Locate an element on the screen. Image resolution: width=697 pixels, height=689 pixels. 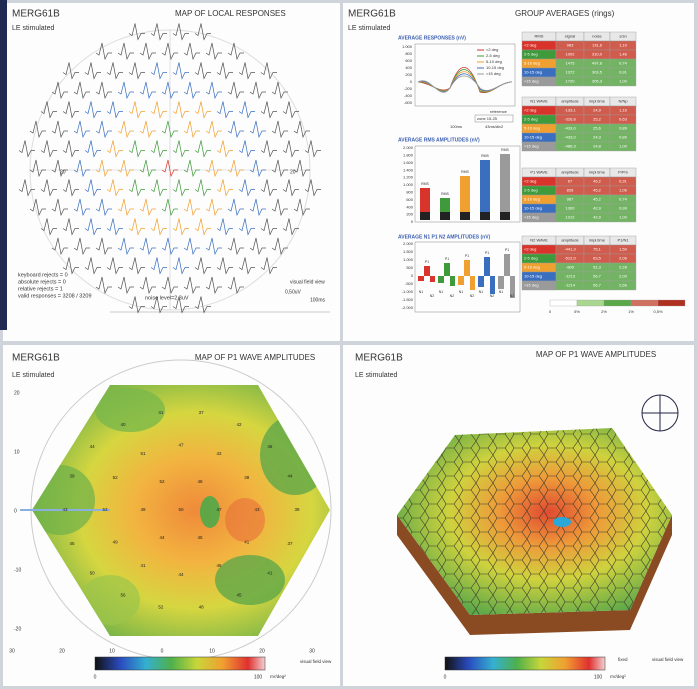
label: signal is located at coordinates (570, 36).